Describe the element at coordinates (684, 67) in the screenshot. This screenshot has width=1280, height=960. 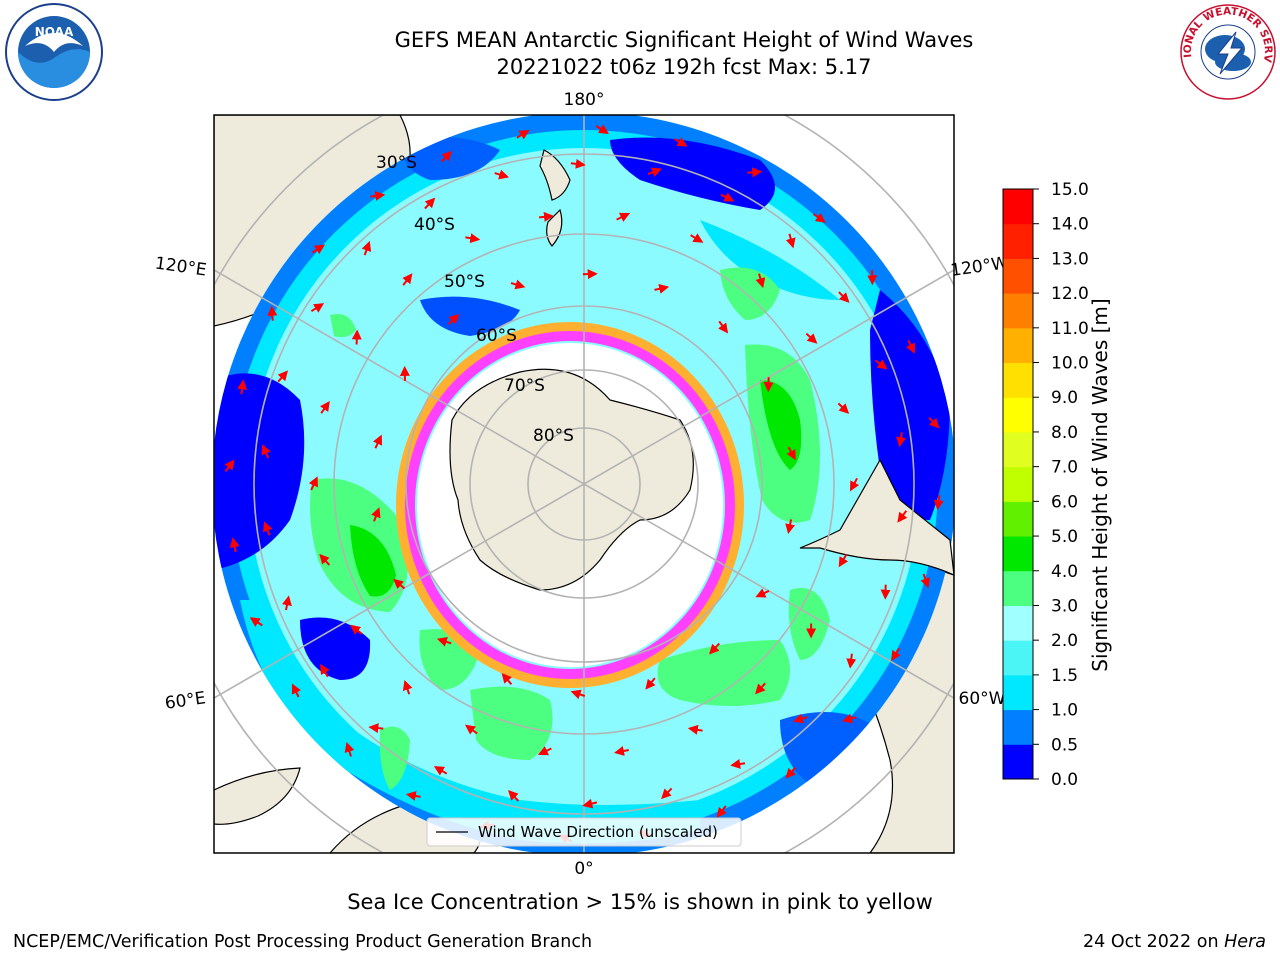
I see `map-subtitle: 20221022 t06z 192h fcst Max: 5.17` at that location.